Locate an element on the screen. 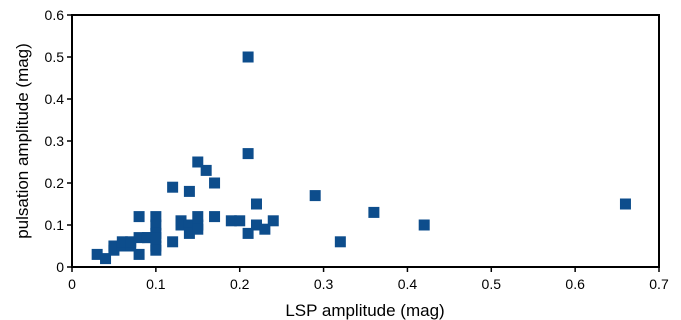 This screenshot has width=681, height=320. y-tick-label: 0.3 is located at coordinates (55, 141).